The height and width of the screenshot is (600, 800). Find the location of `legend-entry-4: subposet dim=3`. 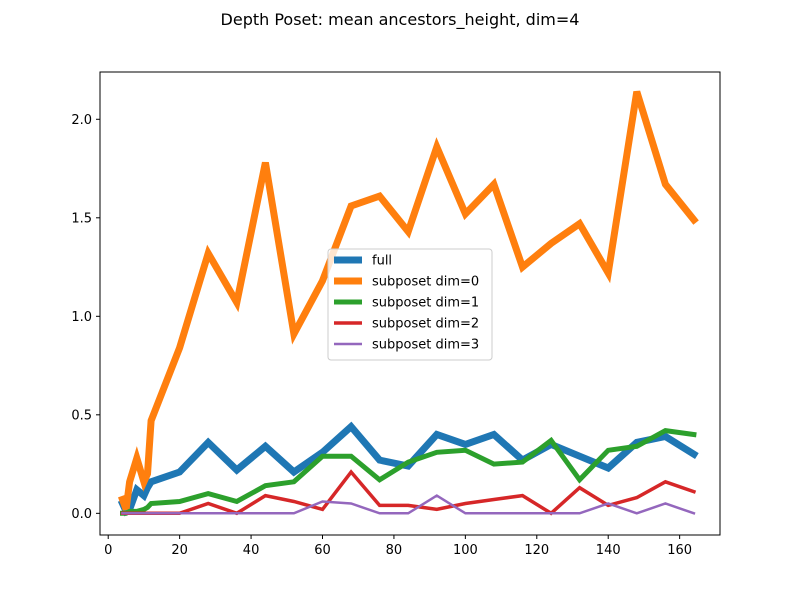

legend-entry-4: subposet dim=3 is located at coordinates (425, 345).